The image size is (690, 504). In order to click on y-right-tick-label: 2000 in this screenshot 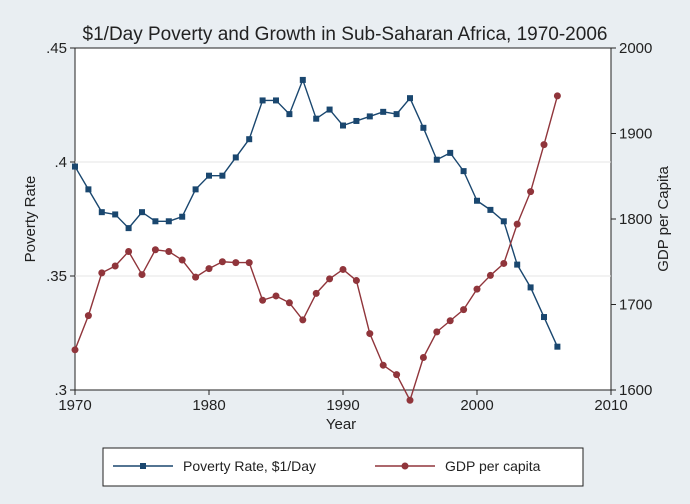, I will do `click(635, 48)`.